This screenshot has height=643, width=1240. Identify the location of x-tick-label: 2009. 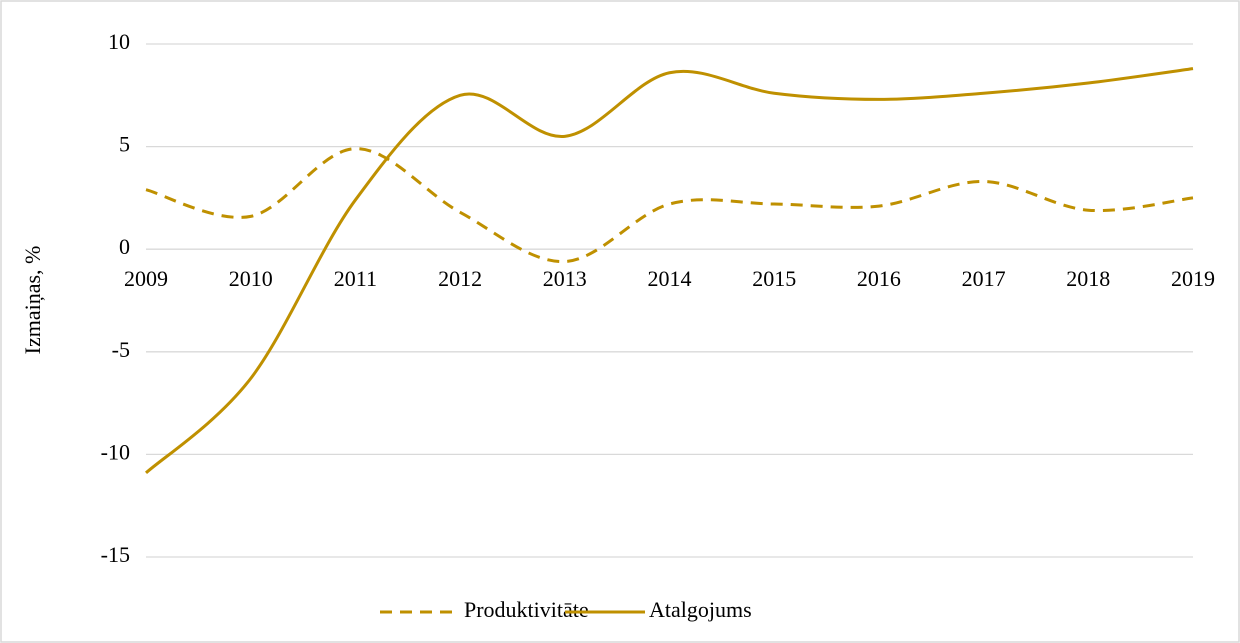
(146, 278).